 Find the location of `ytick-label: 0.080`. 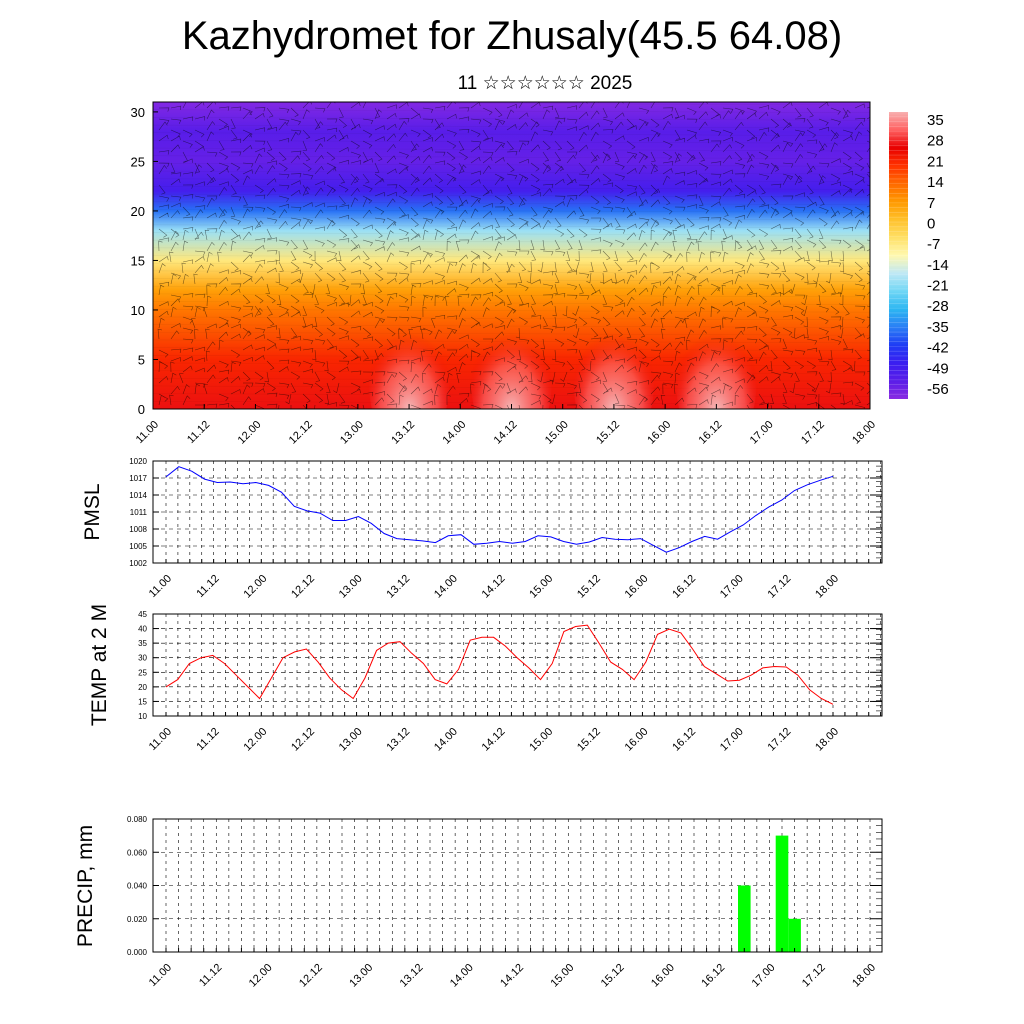

ytick-label: 0.080 is located at coordinates (137, 819).